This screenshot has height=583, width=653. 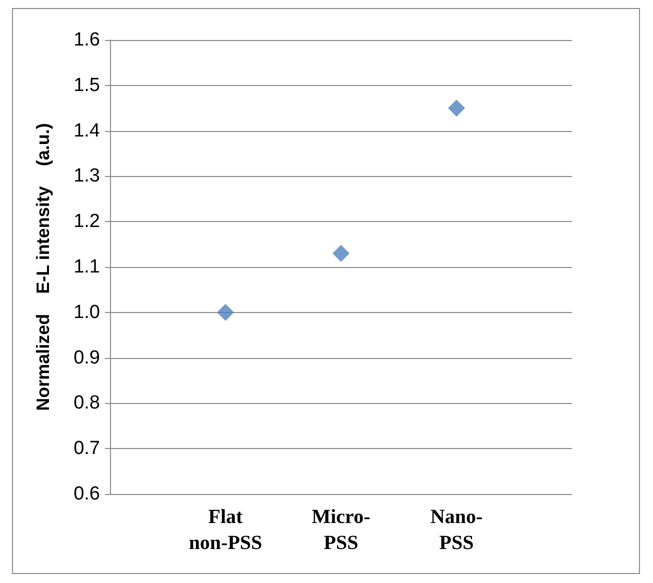 What do you see at coordinates (87, 131) in the screenshot?
I see `y-tick-label: 1.4` at bounding box center [87, 131].